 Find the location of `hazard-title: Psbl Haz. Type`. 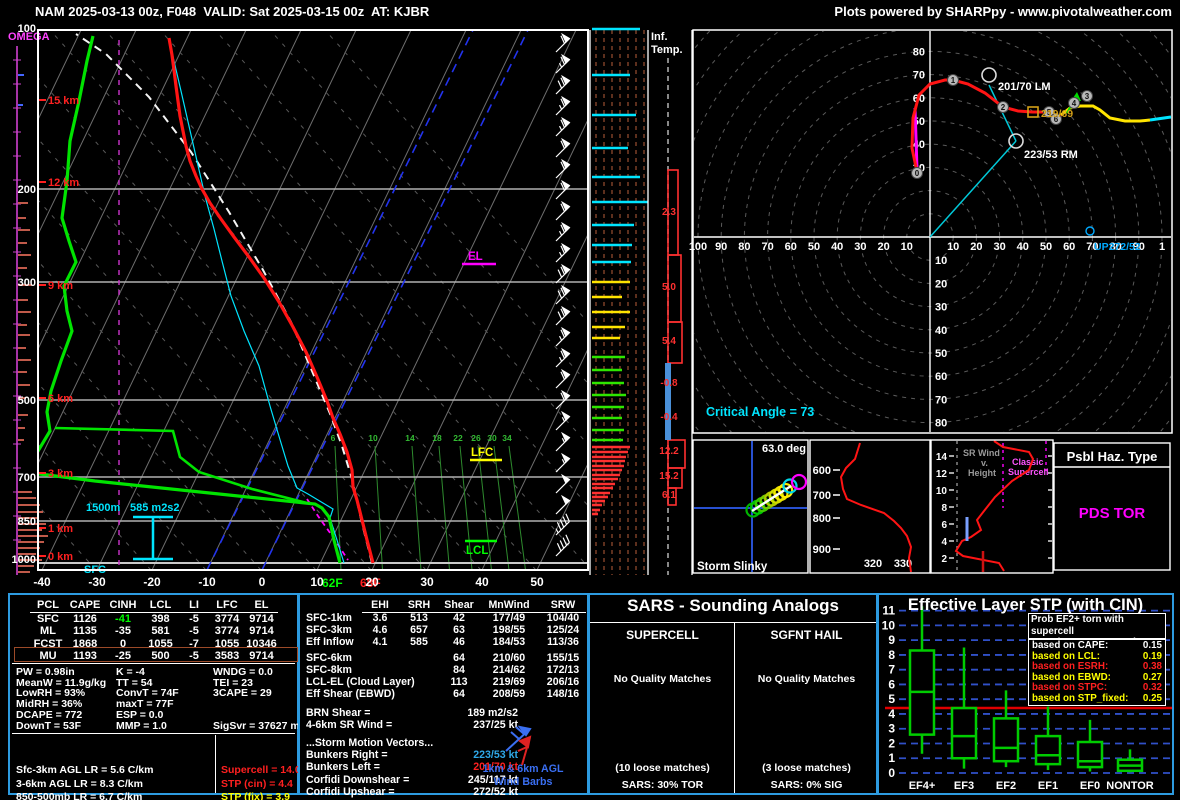

hazard-title: Psbl Haz. Type is located at coordinates (1112, 456).